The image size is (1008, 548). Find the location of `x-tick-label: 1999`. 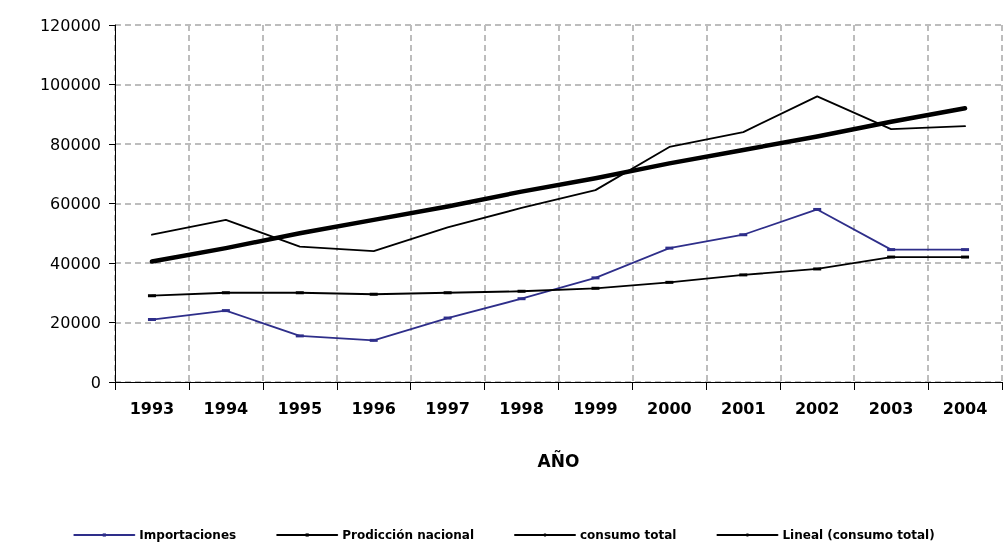

x-tick-label: 1999 is located at coordinates (595, 408).